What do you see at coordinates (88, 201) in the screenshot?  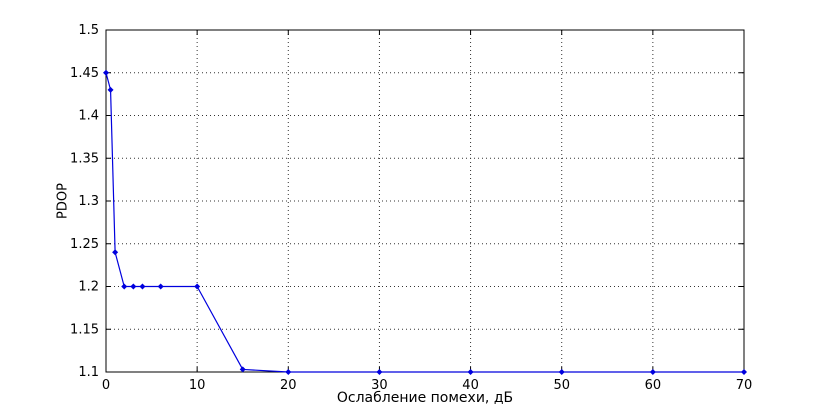 I see `y-tick-label: 1.3` at bounding box center [88, 201].